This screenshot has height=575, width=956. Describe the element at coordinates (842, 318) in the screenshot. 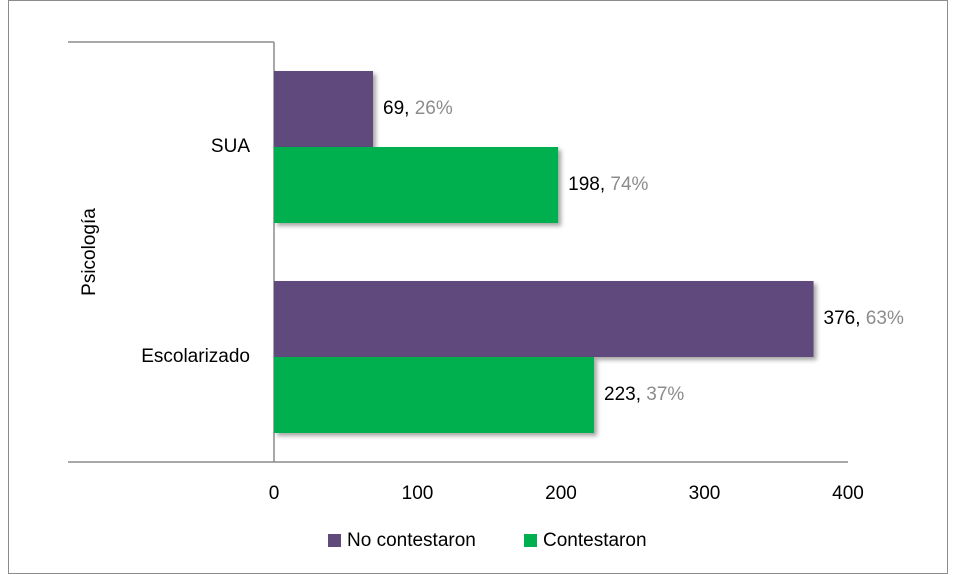

I see `data-label-count: 376,` at that location.